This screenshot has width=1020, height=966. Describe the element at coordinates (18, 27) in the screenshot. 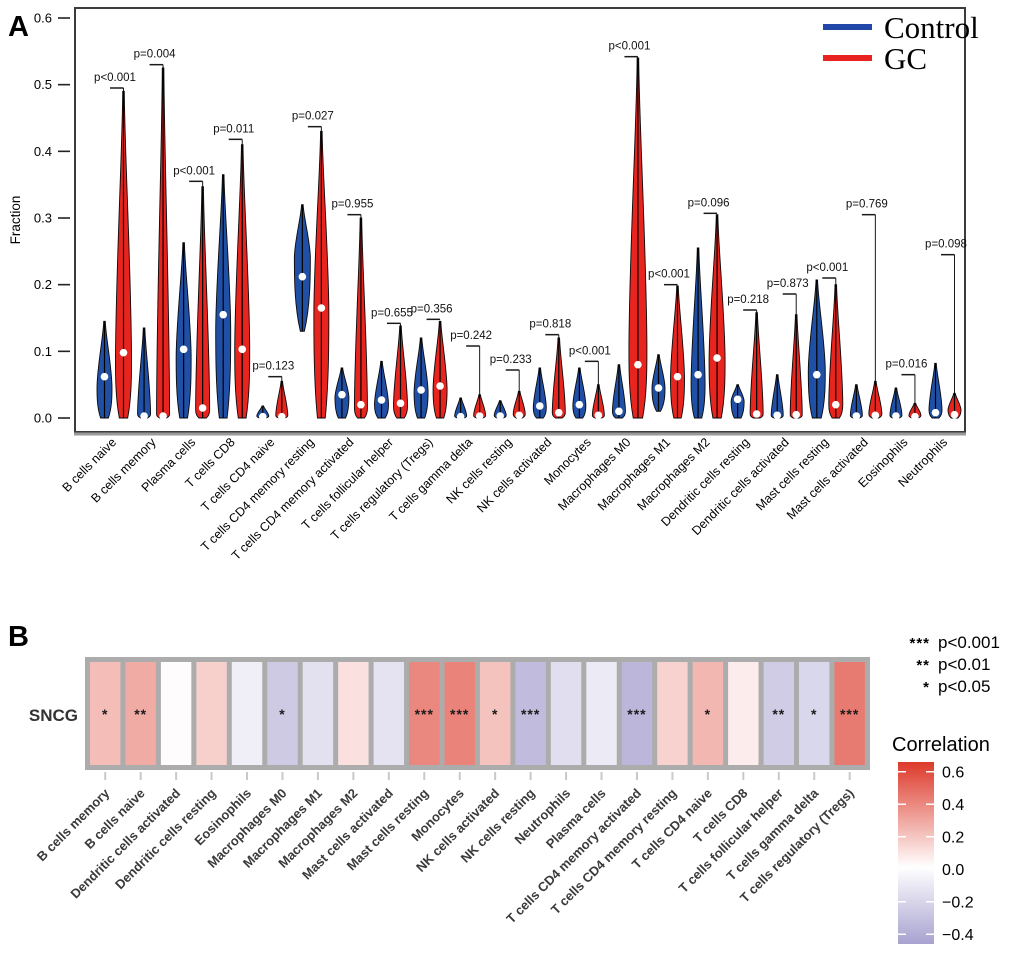

I see `panel-a-label: A` at that location.